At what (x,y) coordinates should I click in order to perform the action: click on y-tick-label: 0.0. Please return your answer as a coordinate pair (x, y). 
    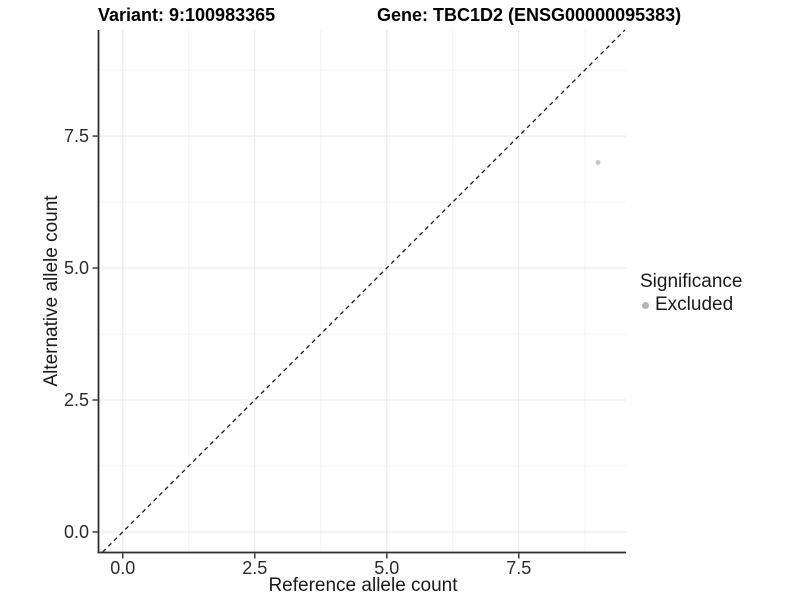
    Looking at the image, I should click on (76, 532).